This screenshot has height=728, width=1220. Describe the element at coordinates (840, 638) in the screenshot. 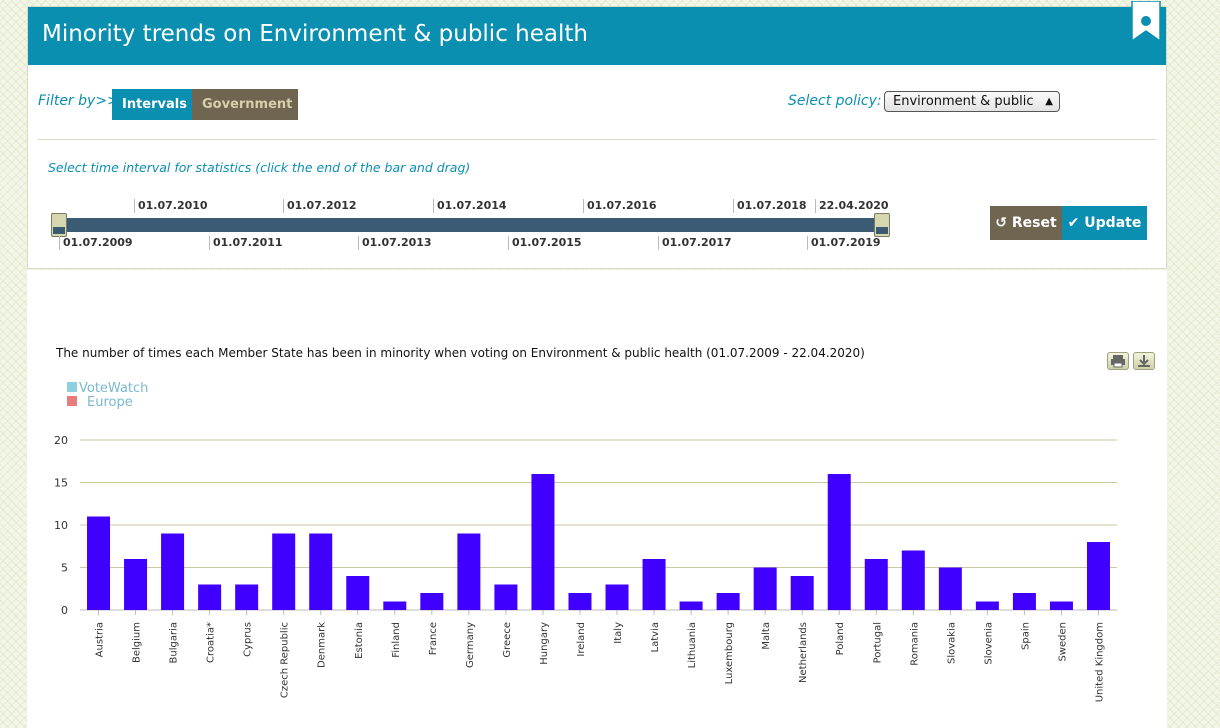

I see `x-tick-label: Poland` at that location.